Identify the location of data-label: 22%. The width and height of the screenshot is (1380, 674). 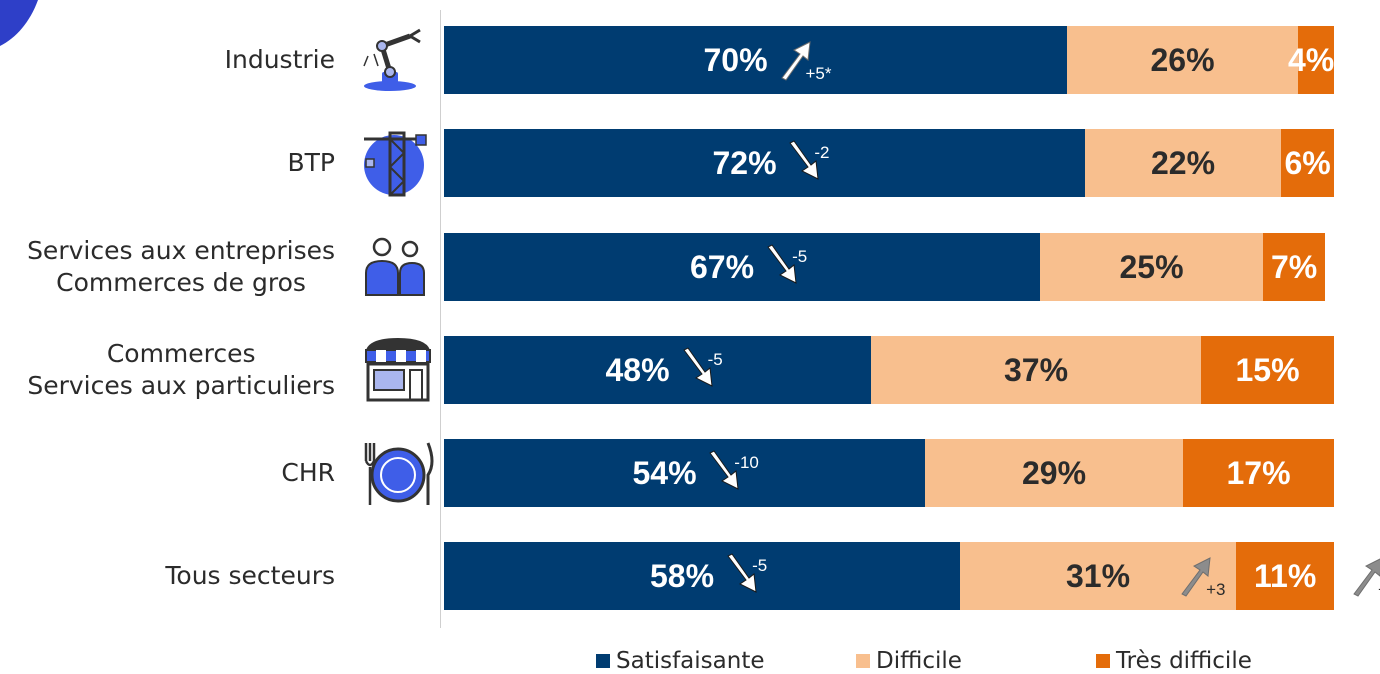
(1183, 163).